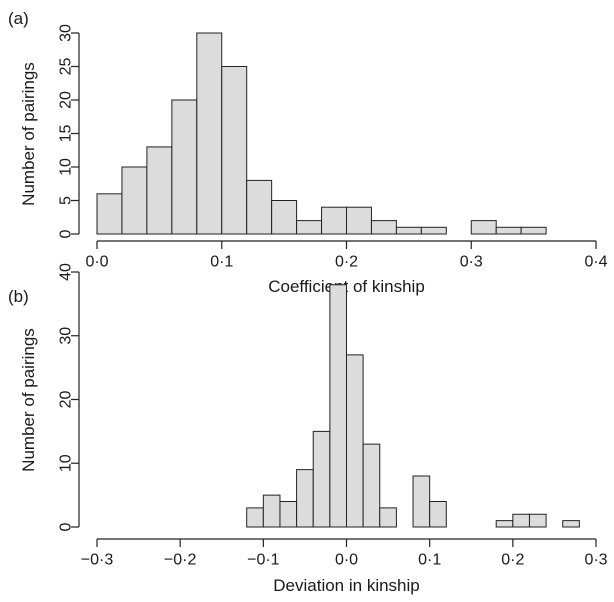 The height and width of the screenshot is (602, 614). What do you see at coordinates (97, 560) in the screenshot?
I see `x-tick-label: −0·3` at bounding box center [97, 560].